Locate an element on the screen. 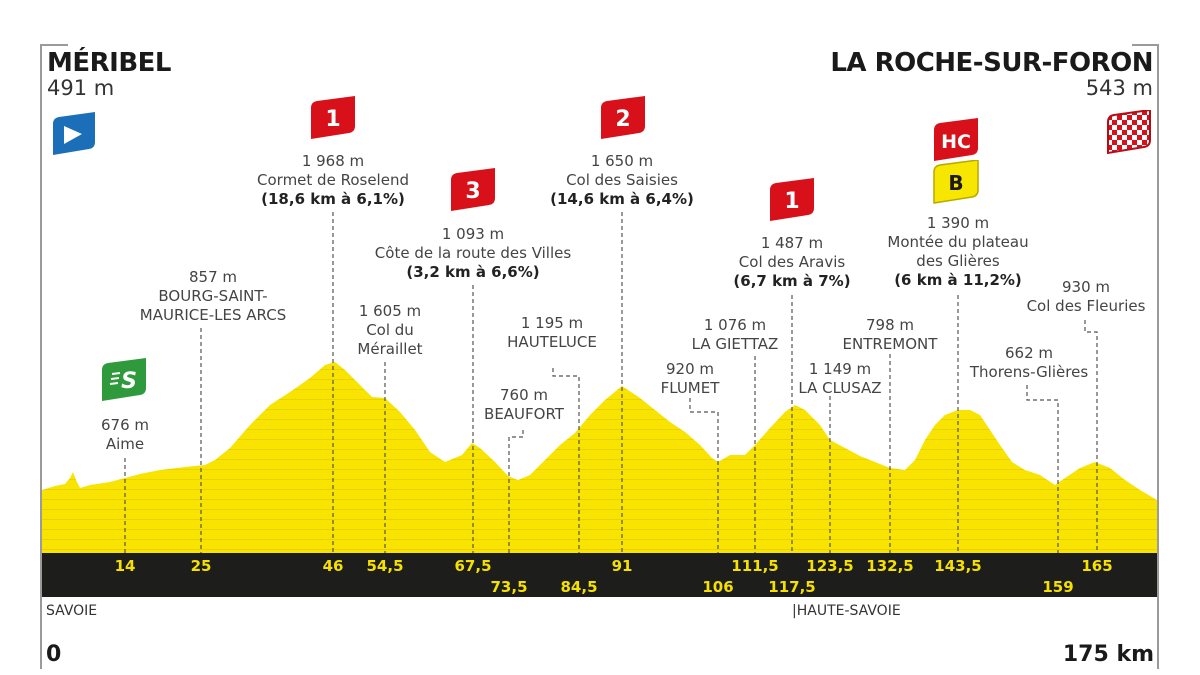 The image size is (1200, 675). waypoint-beaufort: 760 m BEAUFORT is located at coordinates (524, 405).